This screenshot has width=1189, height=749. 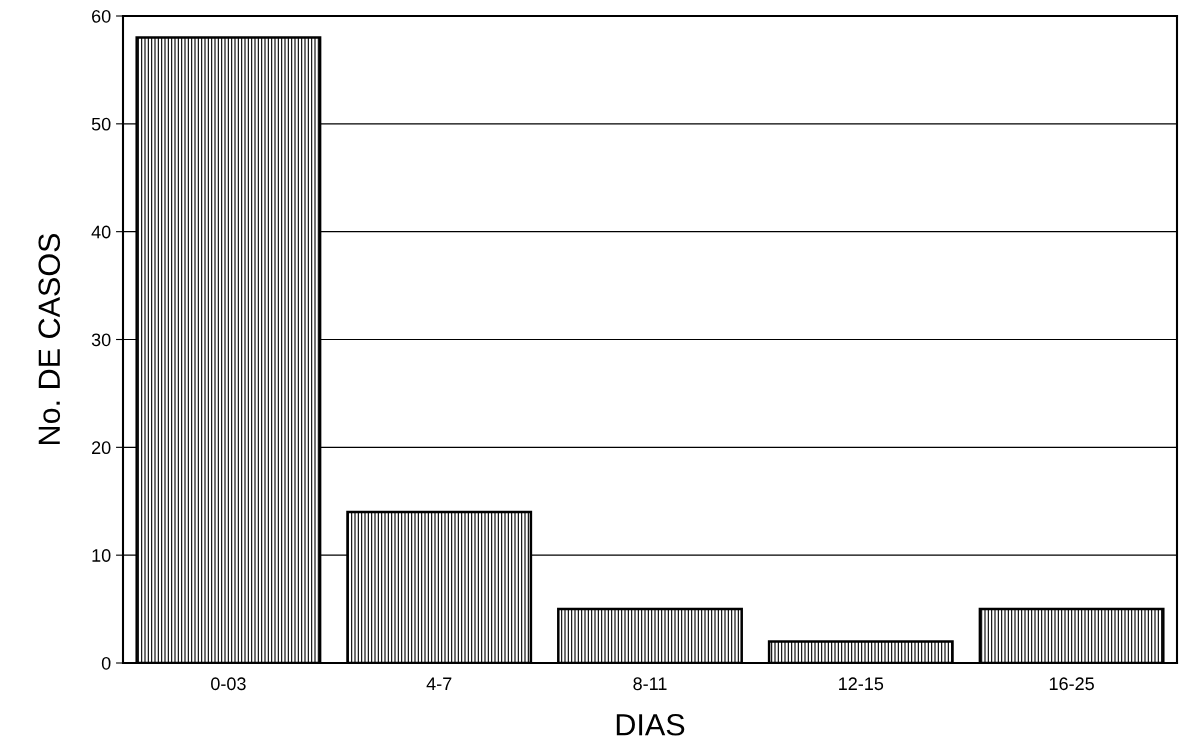 What do you see at coordinates (101, 124) in the screenshot?
I see `y-tick-label: 50` at bounding box center [101, 124].